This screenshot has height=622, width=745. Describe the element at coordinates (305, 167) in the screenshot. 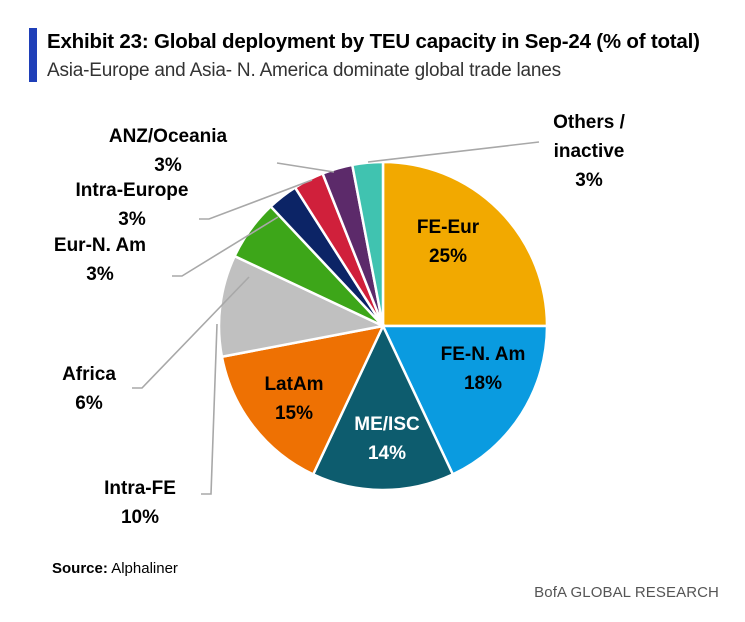

I see `leader-line-anz-oceania` at that location.